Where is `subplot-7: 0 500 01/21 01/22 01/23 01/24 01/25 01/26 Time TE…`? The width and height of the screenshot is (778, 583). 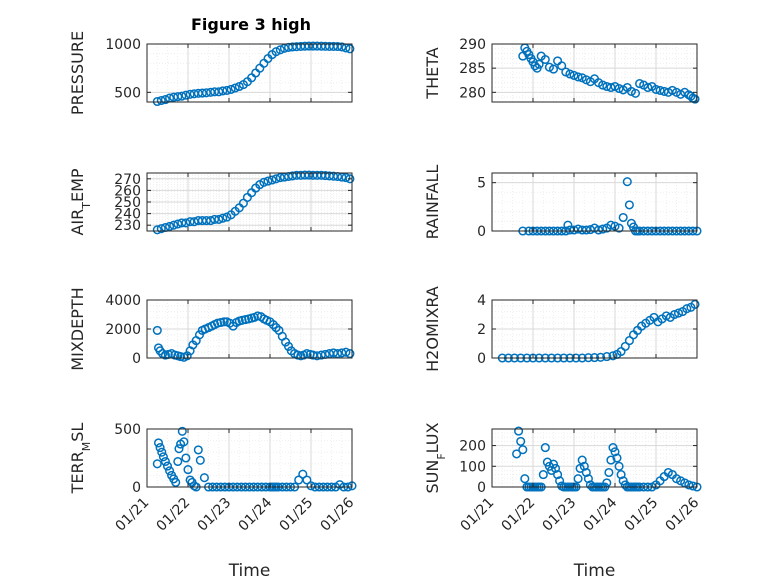
subplot-7: 0 500 01/21 01/22 01/23 01/24 01/25 01/26 Time TE… is located at coordinates (212, 501).